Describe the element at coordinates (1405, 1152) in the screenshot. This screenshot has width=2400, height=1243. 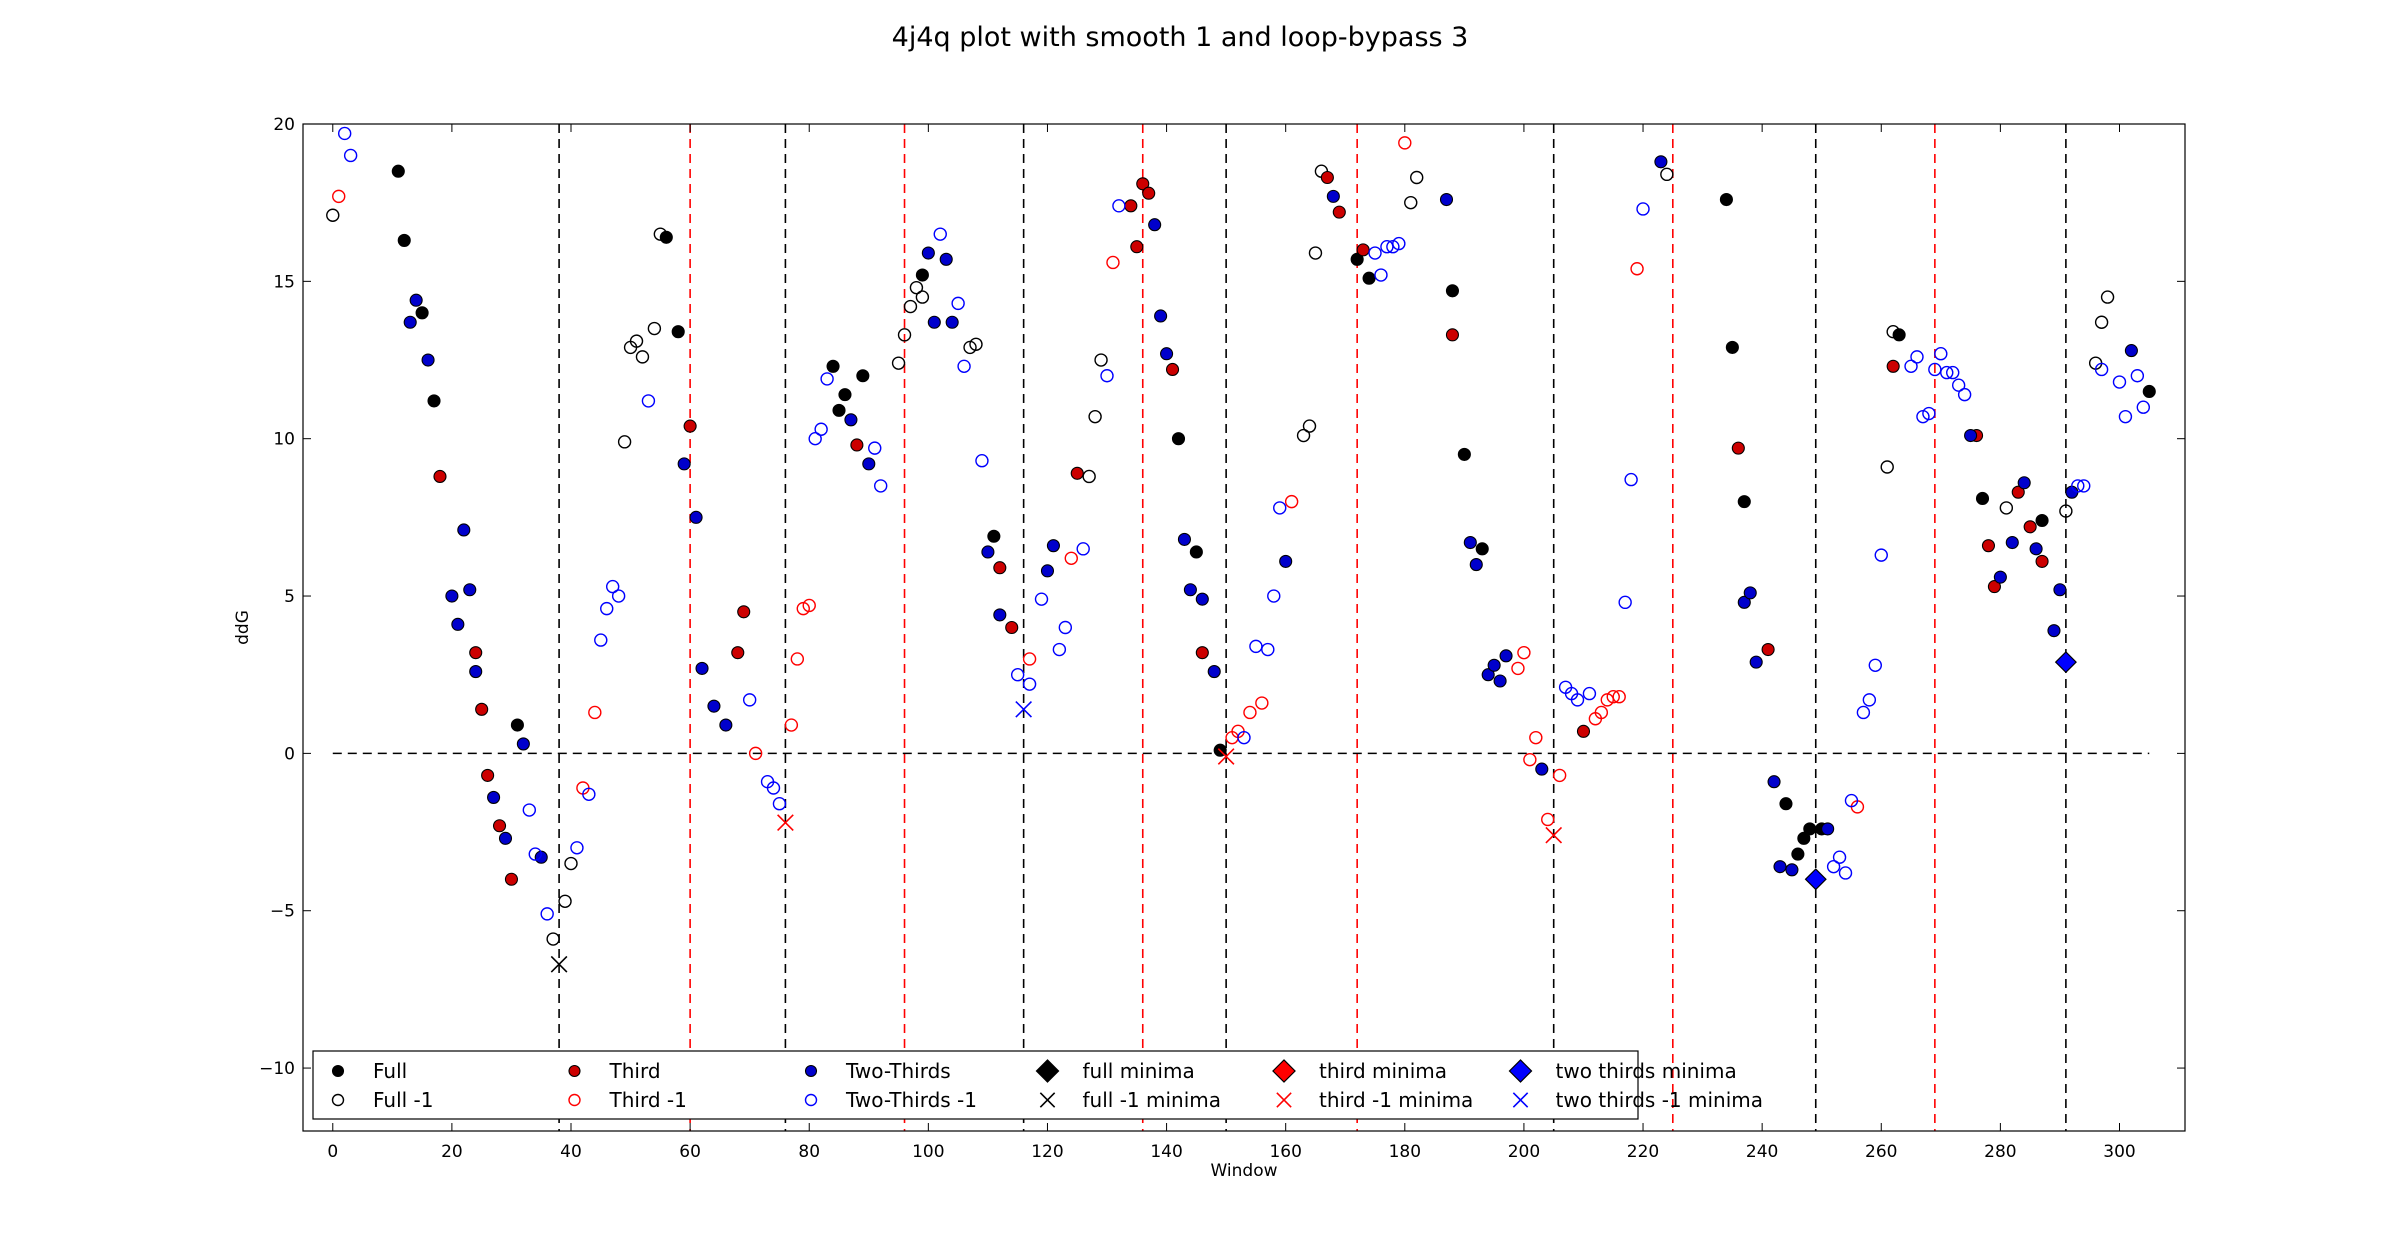
I see `x-tick-label: 180` at that location.